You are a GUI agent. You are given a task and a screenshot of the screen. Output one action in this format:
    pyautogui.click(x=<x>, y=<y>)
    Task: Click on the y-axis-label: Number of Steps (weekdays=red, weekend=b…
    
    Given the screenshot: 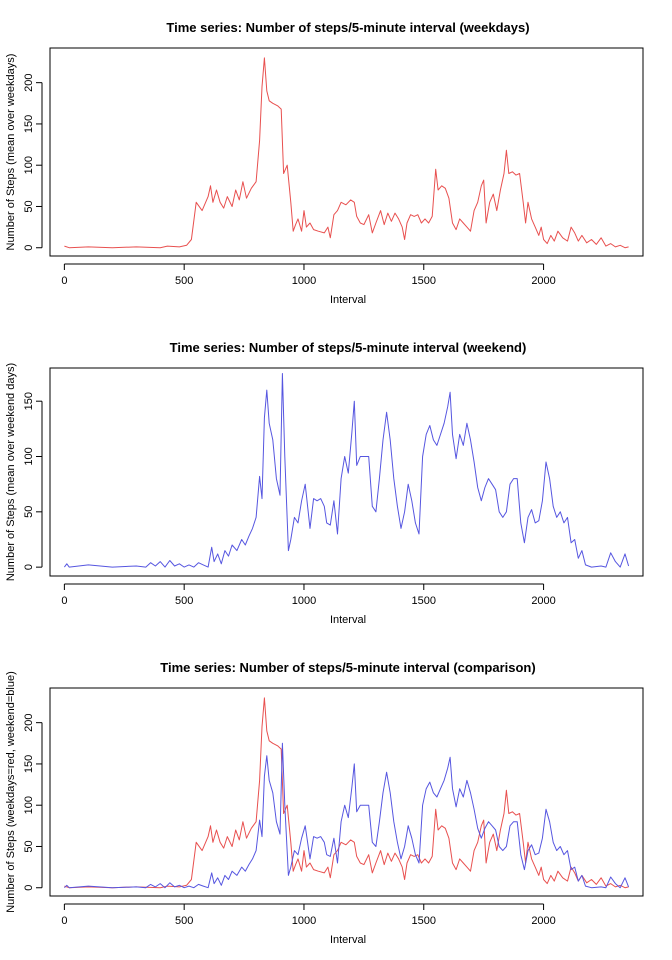 What is the action you would take?
    pyautogui.click(x=11, y=792)
    